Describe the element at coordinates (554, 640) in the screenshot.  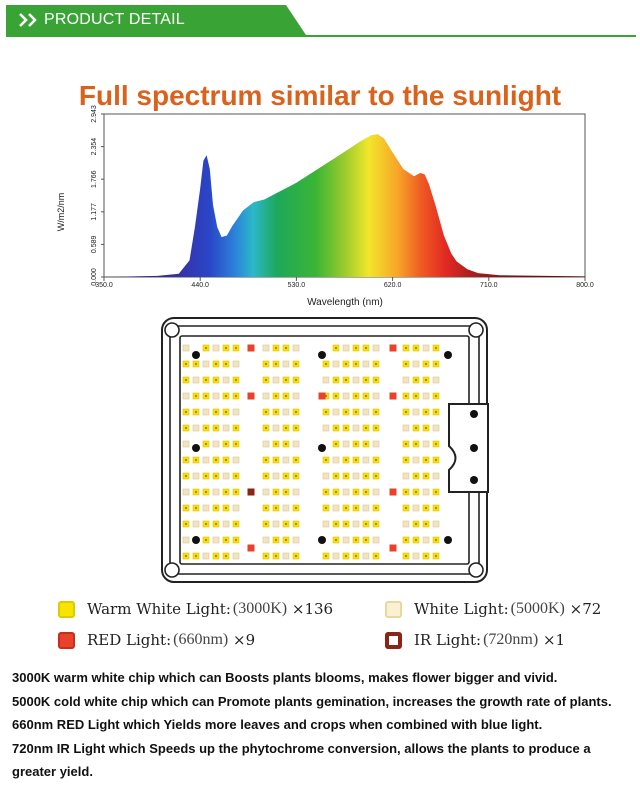
I see `legend-count: ×1` at that location.